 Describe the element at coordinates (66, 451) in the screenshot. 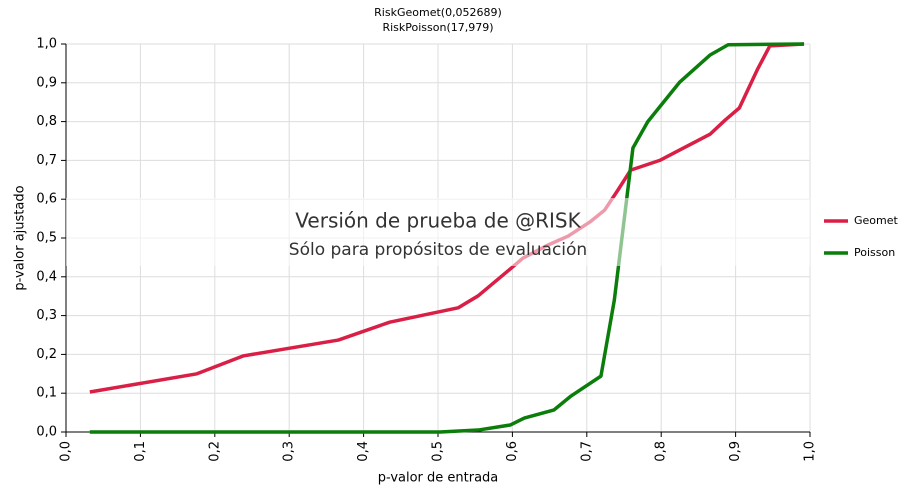

I see `x-tick-label: 0,0` at that location.